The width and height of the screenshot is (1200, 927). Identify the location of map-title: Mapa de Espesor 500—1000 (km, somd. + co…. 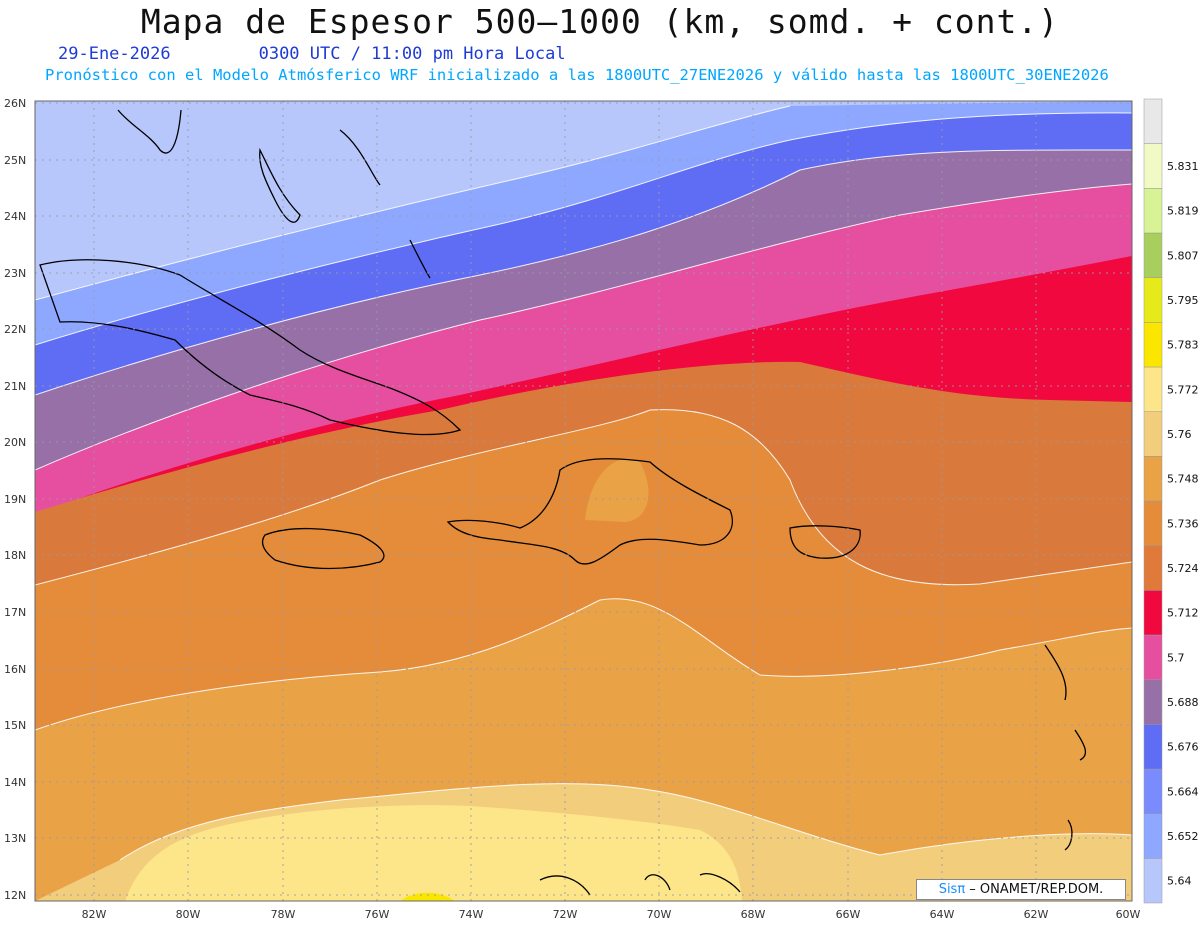
(600, 21).